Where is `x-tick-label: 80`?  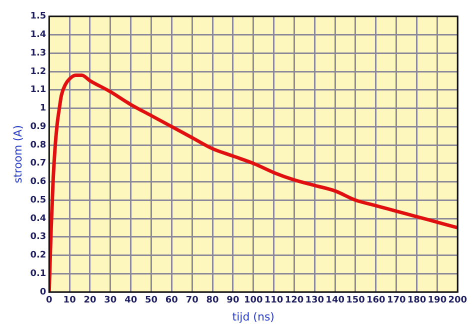
x-tick-label: 80 is located at coordinates (212, 301).